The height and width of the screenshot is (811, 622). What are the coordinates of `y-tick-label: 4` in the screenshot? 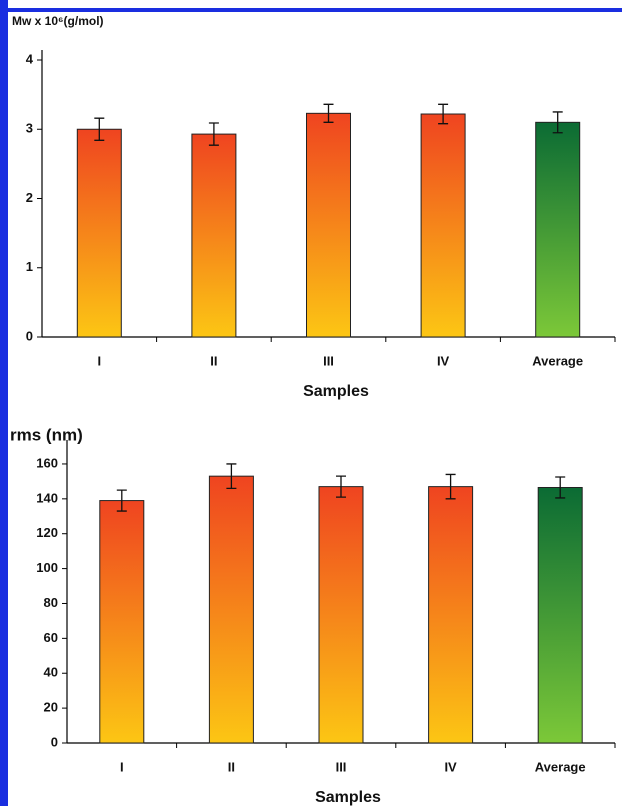 It's located at (30, 58).